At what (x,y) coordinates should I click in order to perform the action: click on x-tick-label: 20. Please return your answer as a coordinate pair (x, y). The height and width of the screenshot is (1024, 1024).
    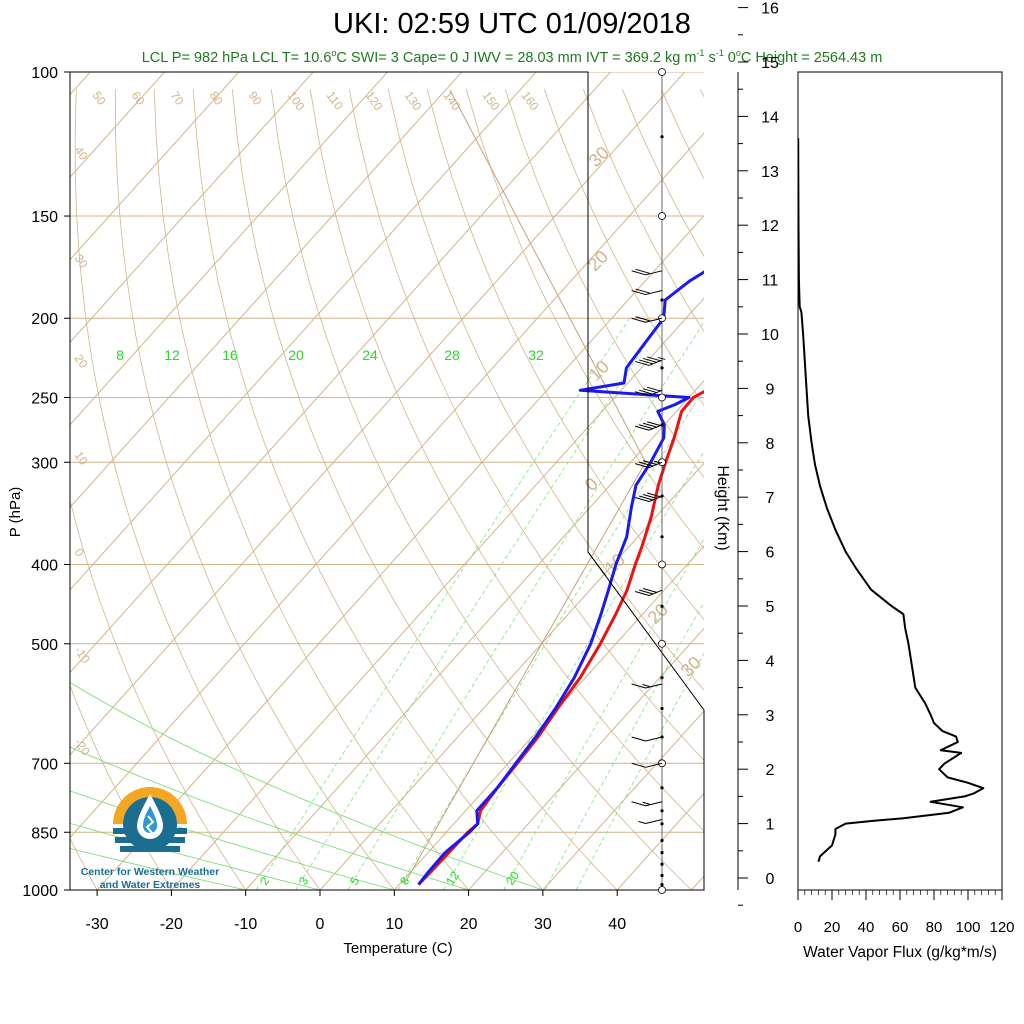
    Looking at the image, I should click on (469, 924).